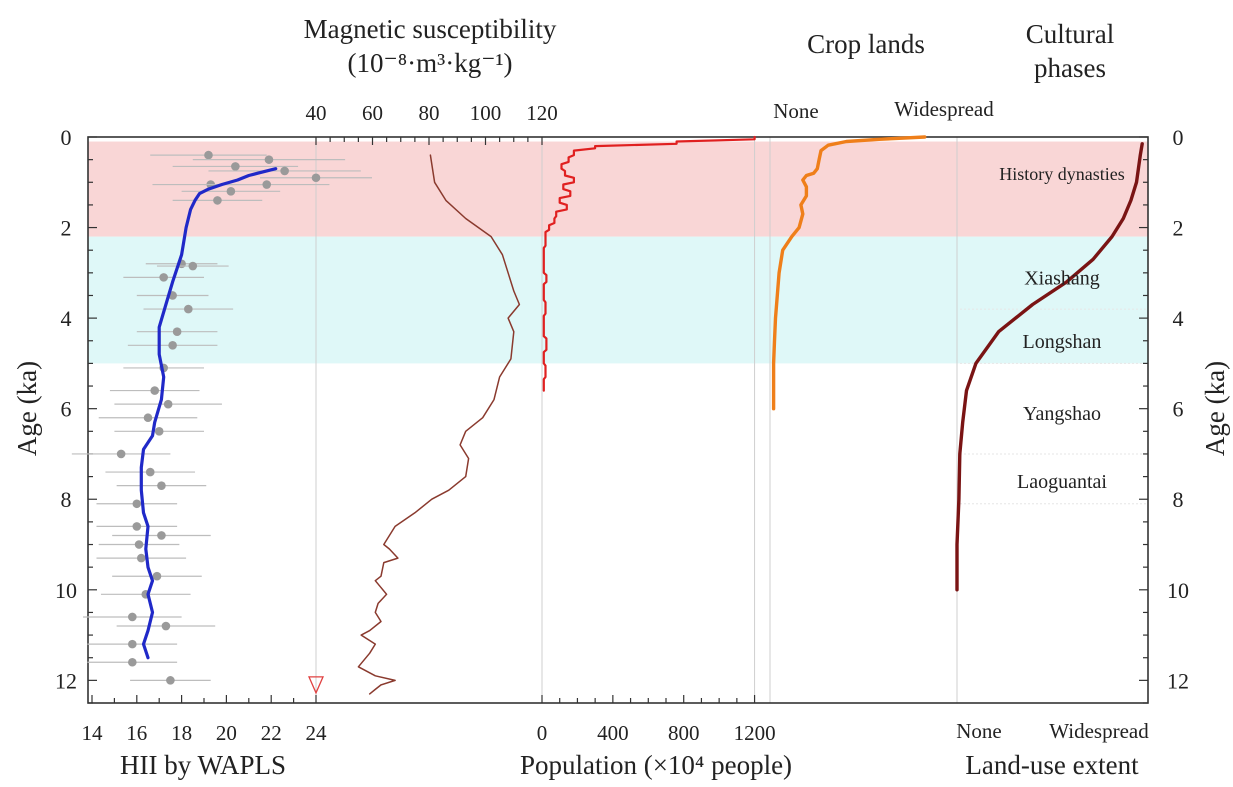 The width and height of the screenshot is (1233, 787). Describe the element at coordinates (979, 731) in the screenshot. I see `landuse-none-label: None` at that location.